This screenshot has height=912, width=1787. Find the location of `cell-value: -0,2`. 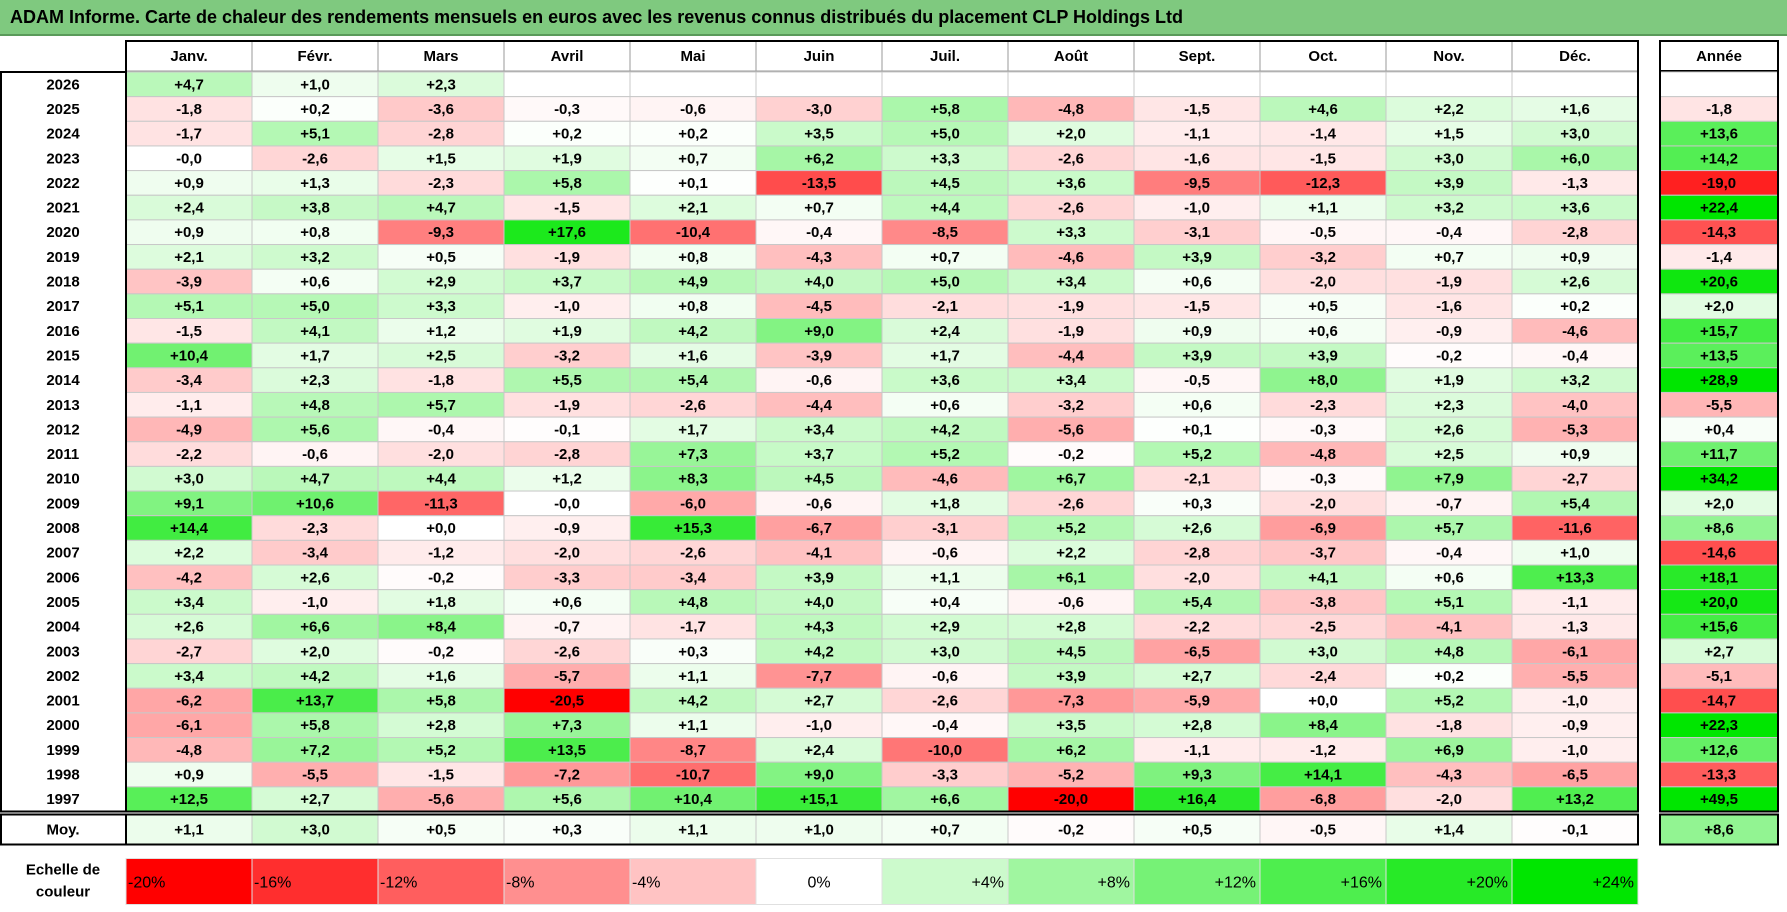

cell-value: -0,2 is located at coordinates (441, 577).